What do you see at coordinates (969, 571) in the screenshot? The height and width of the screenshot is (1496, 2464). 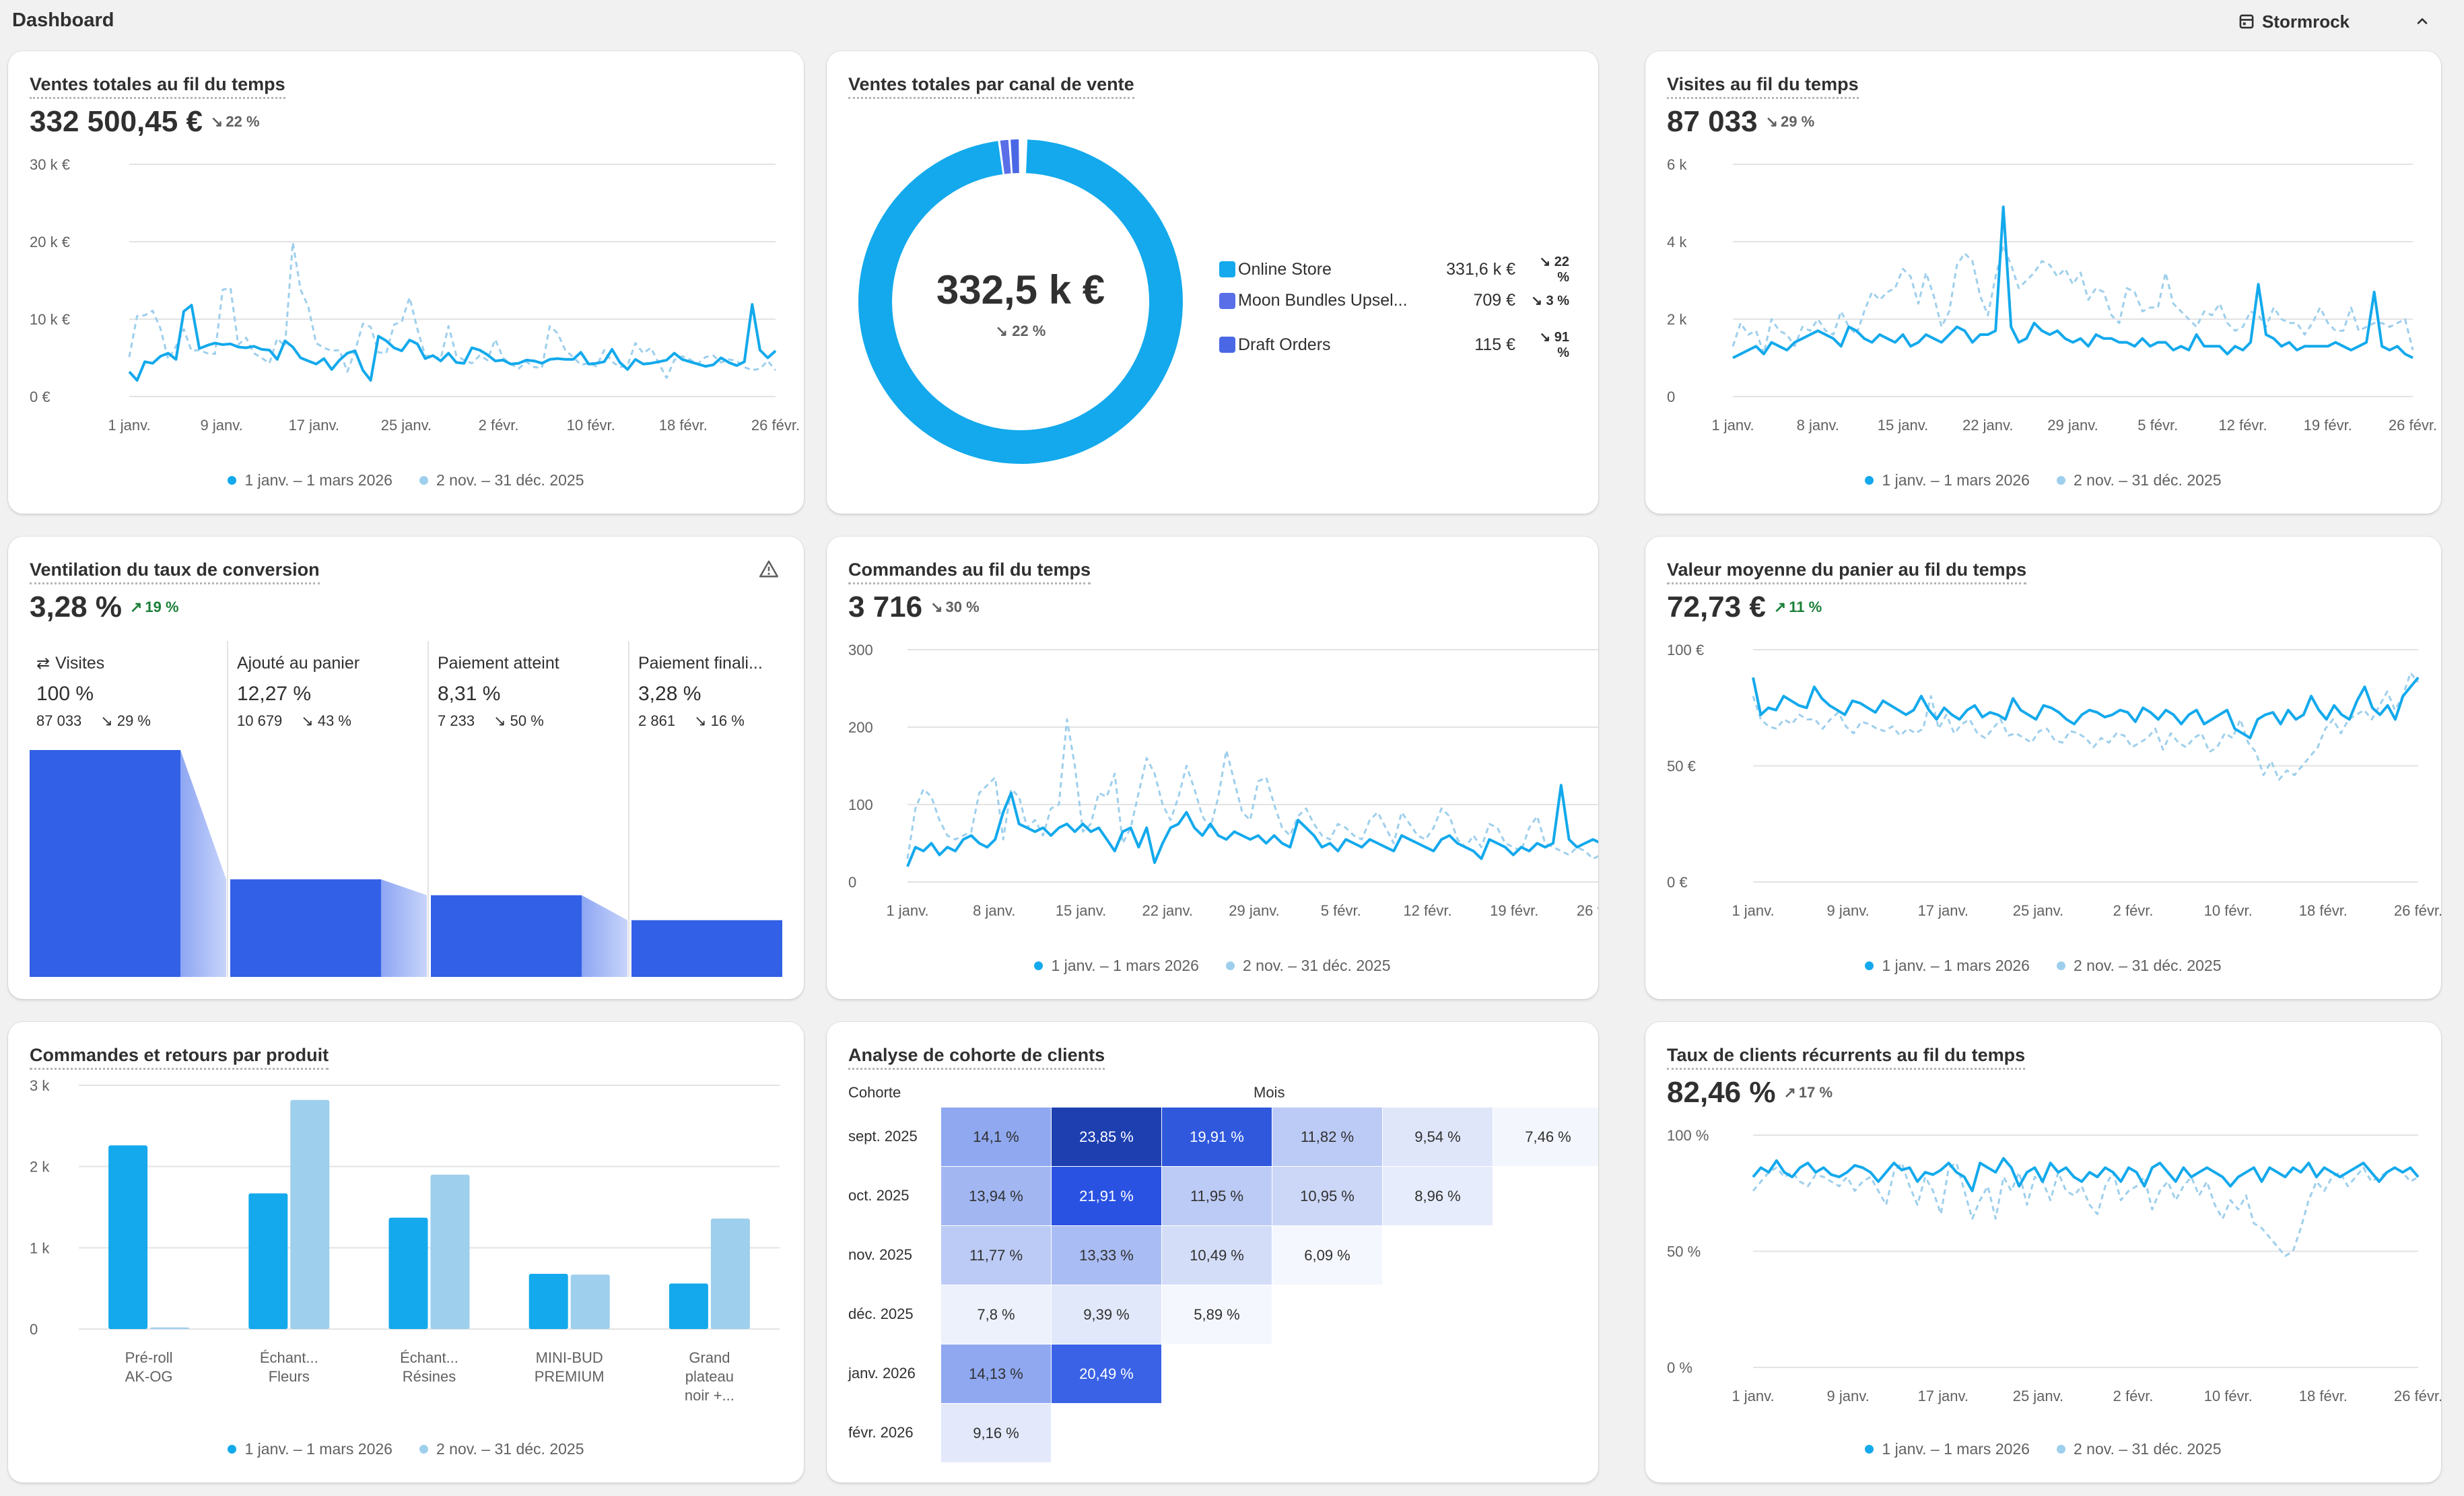 I see `card-title: Commandes au fil du temps` at bounding box center [969, 571].